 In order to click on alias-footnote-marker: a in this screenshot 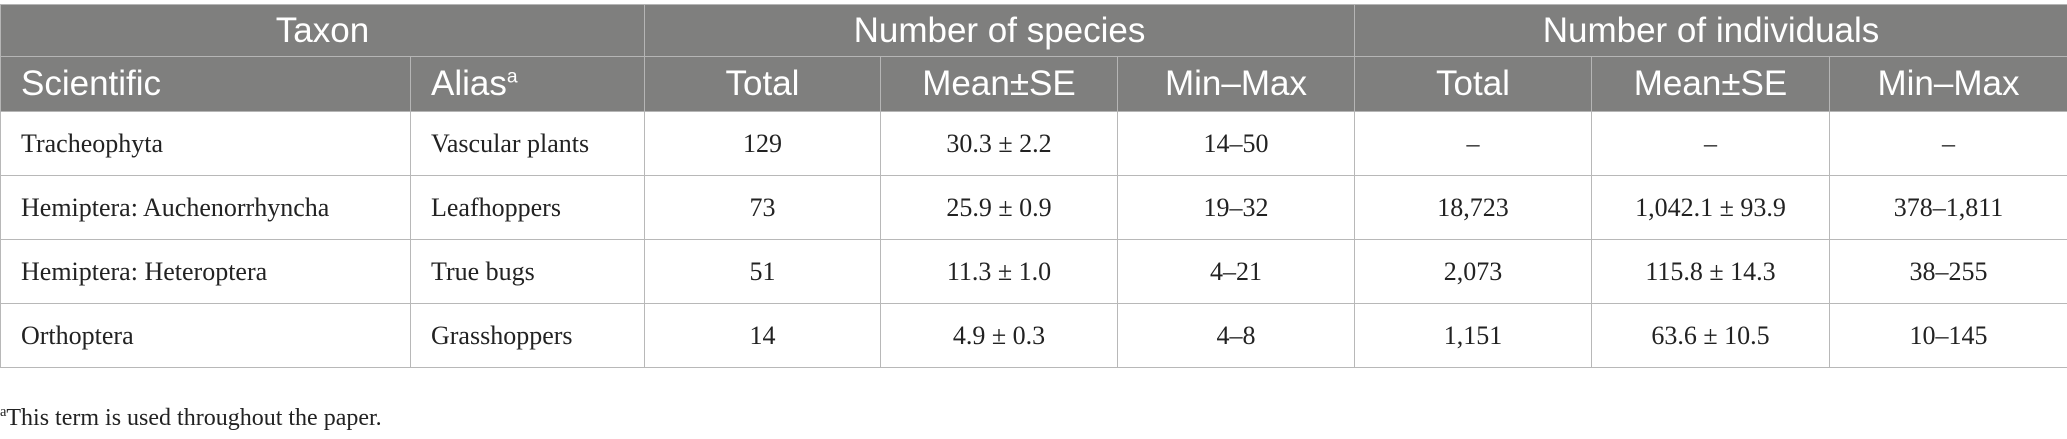, I will do `click(512, 77)`.